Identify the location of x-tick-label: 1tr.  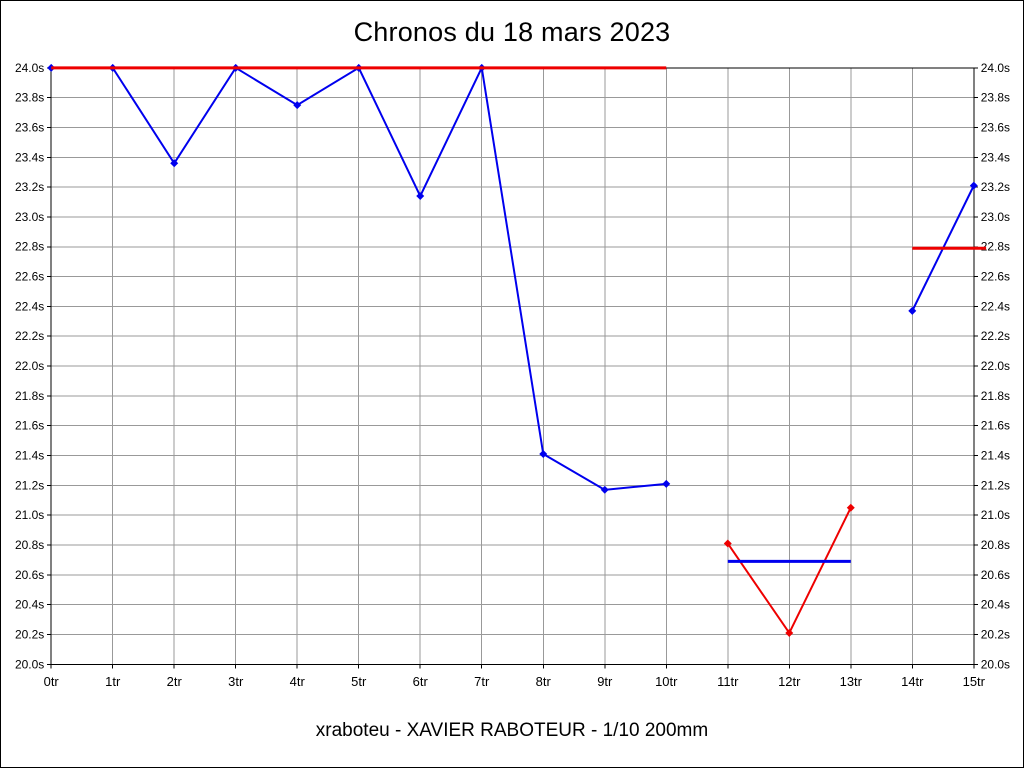
(113, 681).